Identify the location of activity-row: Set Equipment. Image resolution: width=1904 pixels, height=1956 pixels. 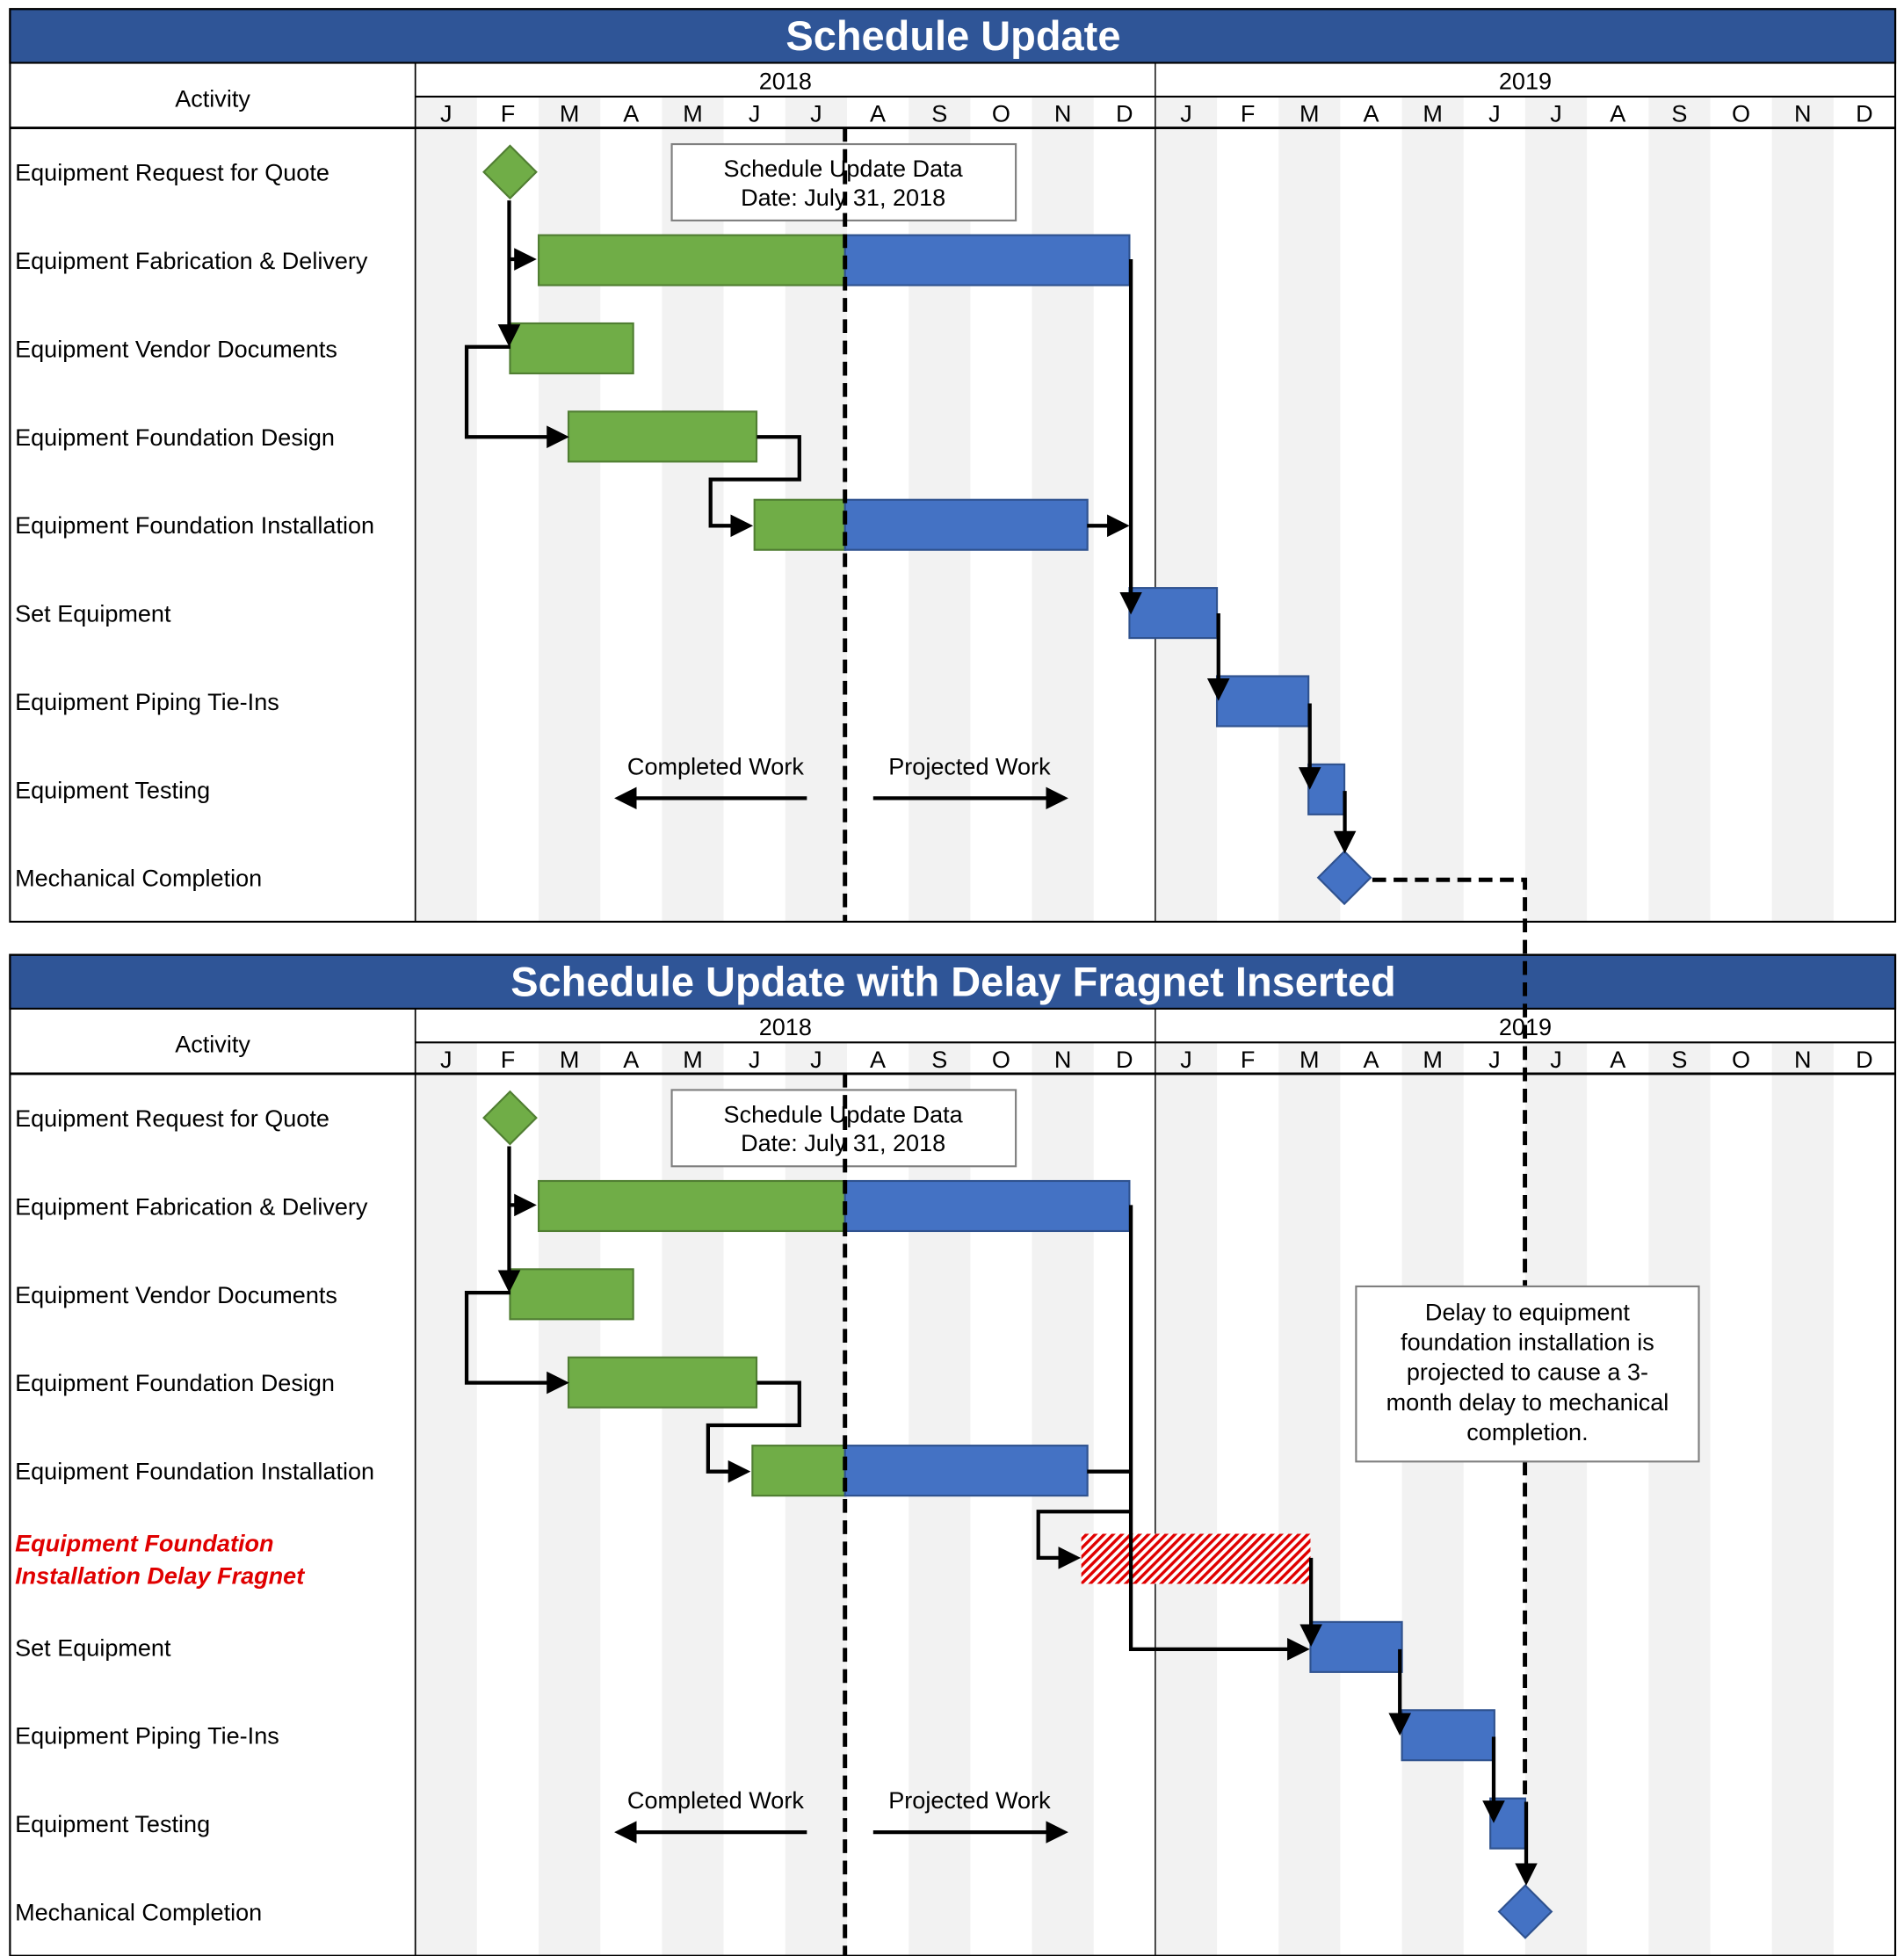
(709, 1647).